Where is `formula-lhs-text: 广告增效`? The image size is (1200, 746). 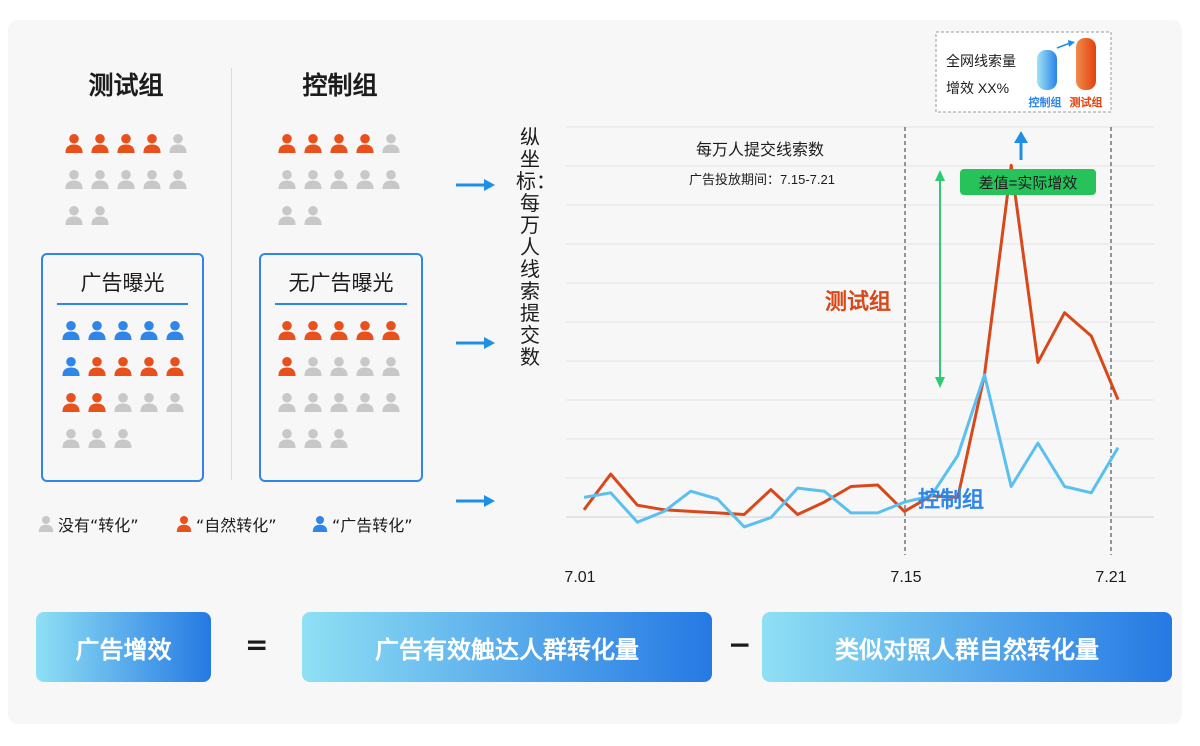 formula-lhs-text: 广告增效 is located at coordinates (123, 649).